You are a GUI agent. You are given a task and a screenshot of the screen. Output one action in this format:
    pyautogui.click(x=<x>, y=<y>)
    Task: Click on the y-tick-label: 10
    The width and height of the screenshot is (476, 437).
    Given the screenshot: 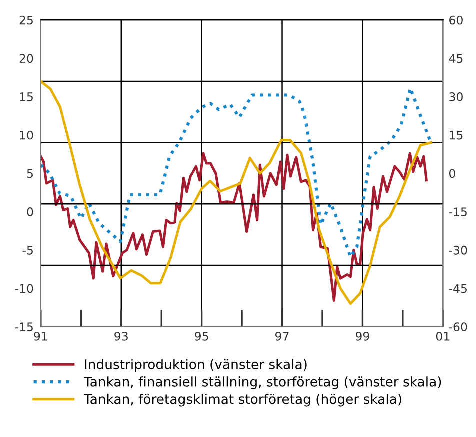 What is the action you would take?
    pyautogui.click(x=27, y=135)
    